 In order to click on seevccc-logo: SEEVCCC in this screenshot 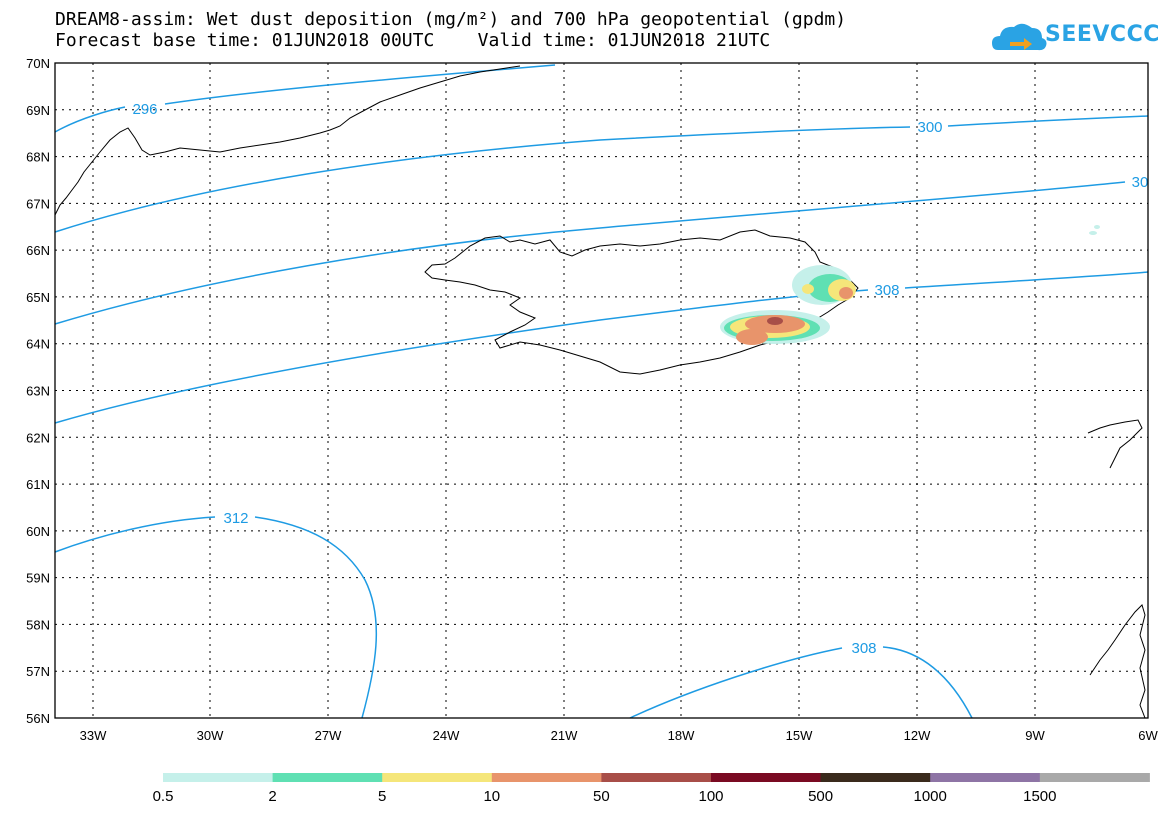, I will do `click(1102, 34)`.